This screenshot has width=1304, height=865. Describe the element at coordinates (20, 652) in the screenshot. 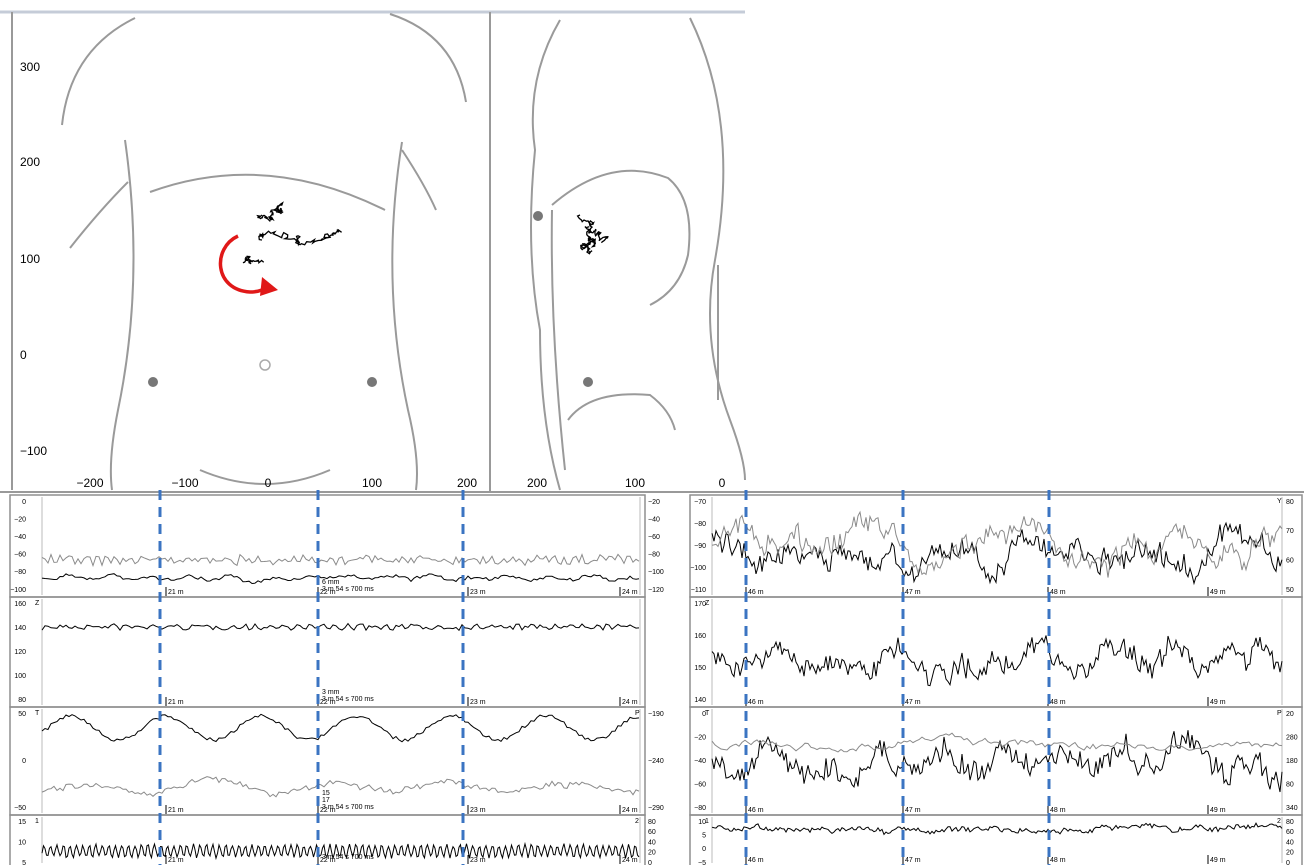

I see `left-tick-label: 120` at that location.